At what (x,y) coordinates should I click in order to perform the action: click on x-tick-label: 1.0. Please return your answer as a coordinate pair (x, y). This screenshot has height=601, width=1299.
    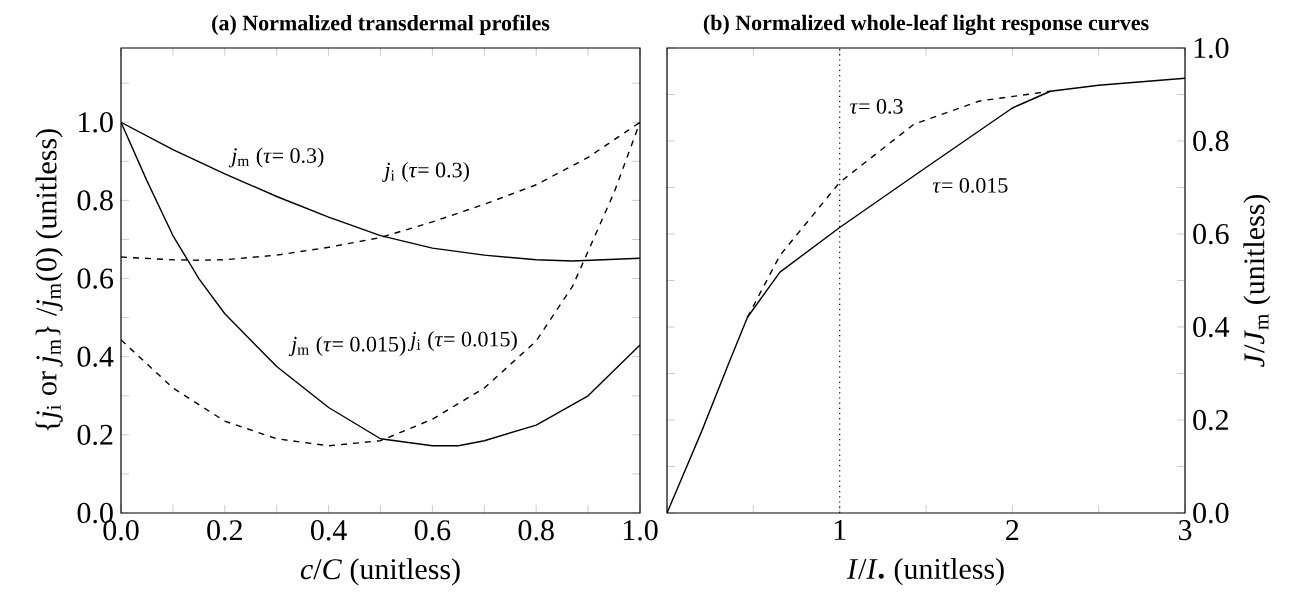
    Looking at the image, I should click on (640, 530).